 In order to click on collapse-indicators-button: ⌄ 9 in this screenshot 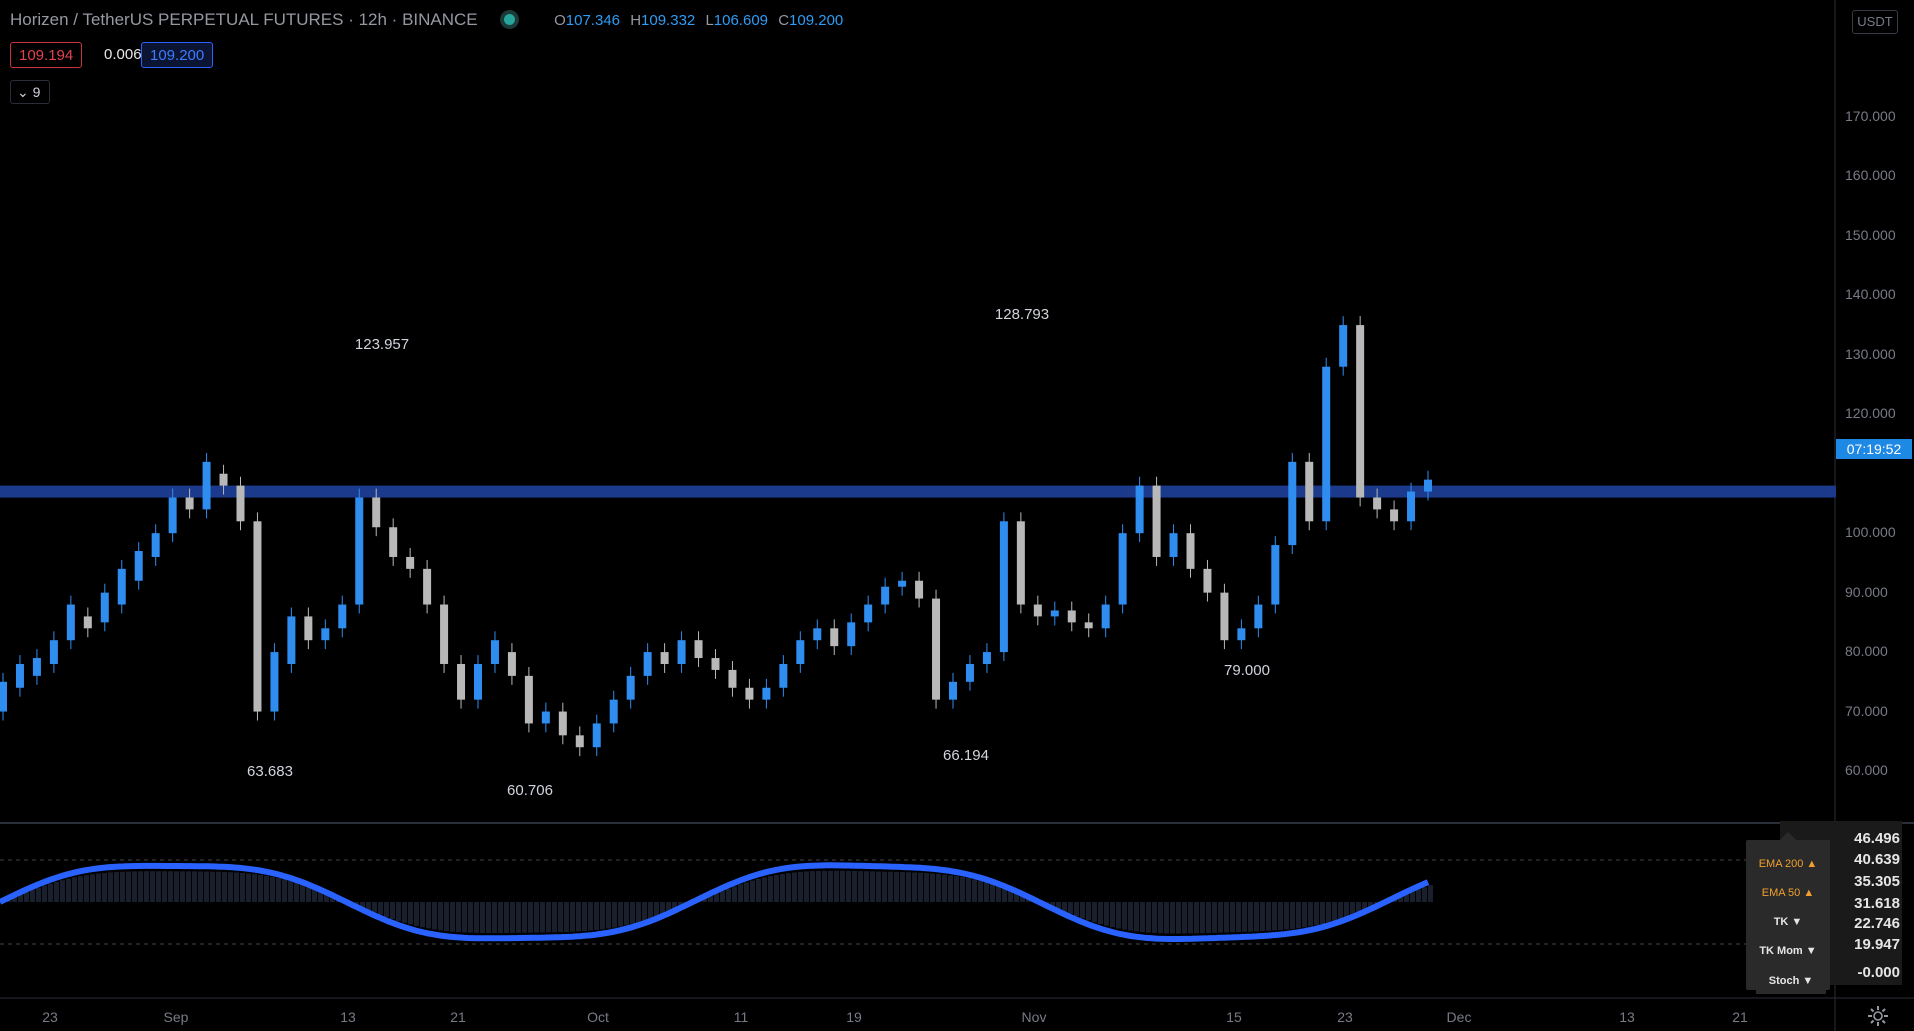, I will do `click(30, 92)`.